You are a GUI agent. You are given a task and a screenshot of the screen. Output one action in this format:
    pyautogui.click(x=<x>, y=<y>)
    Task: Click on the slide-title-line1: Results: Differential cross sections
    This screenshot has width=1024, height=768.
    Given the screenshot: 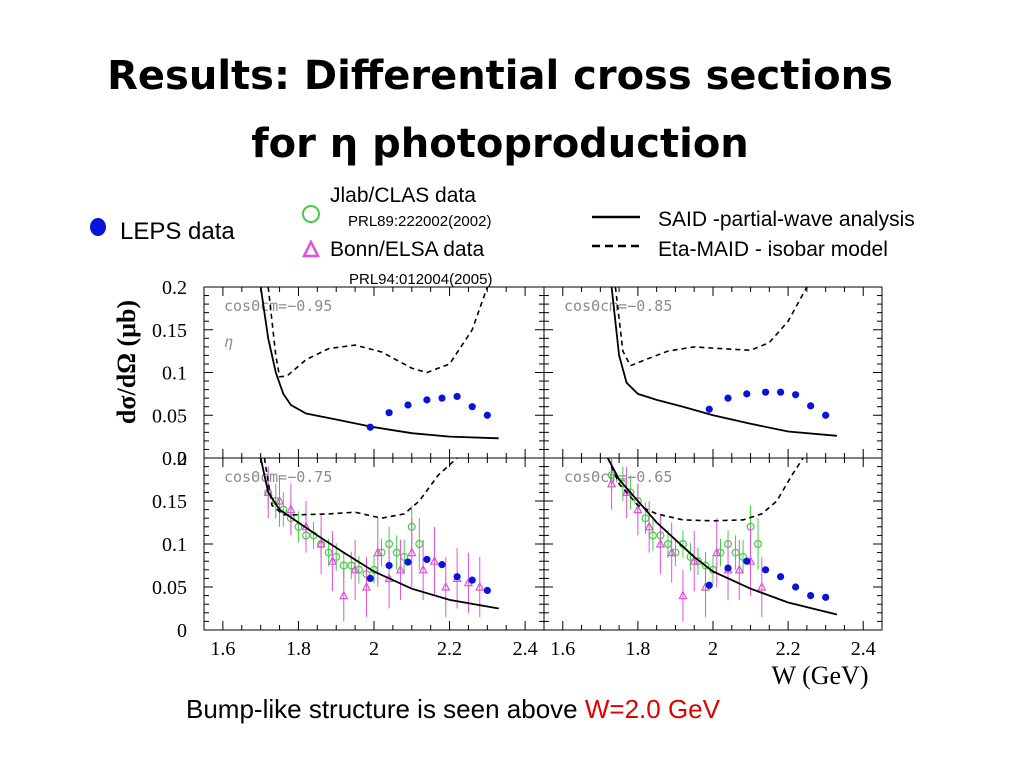 What is the action you would take?
    pyautogui.click(x=500, y=76)
    